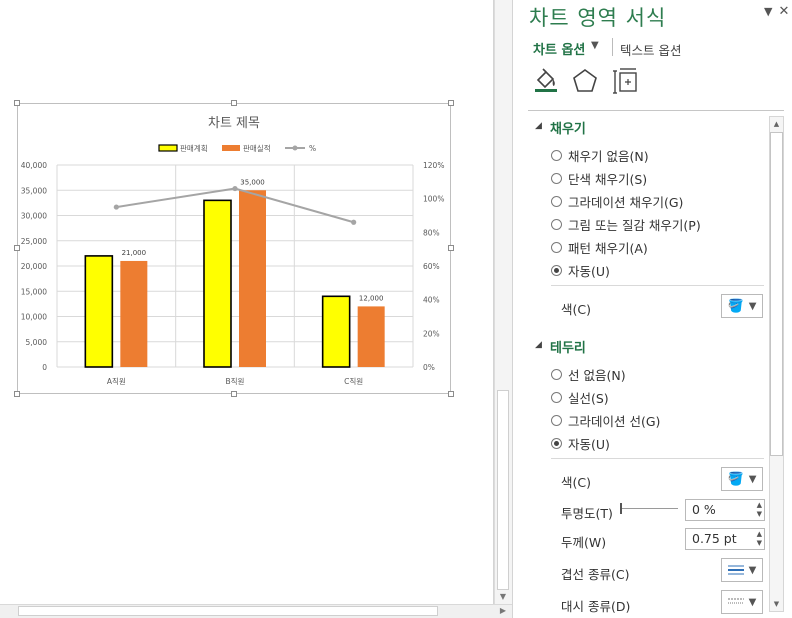 The image size is (792, 618). I want to click on bar-판매계획-A직원, so click(99, 311).